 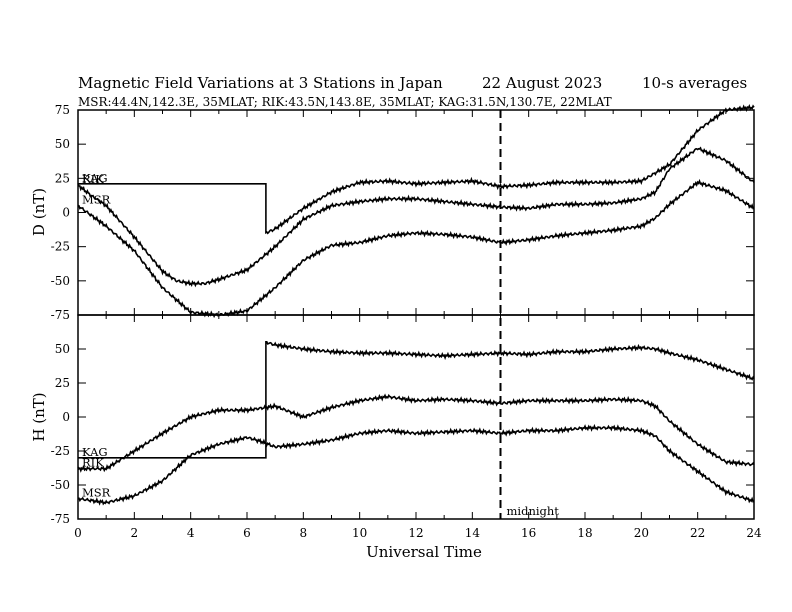 What do you see at coordinates (697, 533) in the screenshot?
I see `x-tick-label: 22` at bounding box center [697, 533].